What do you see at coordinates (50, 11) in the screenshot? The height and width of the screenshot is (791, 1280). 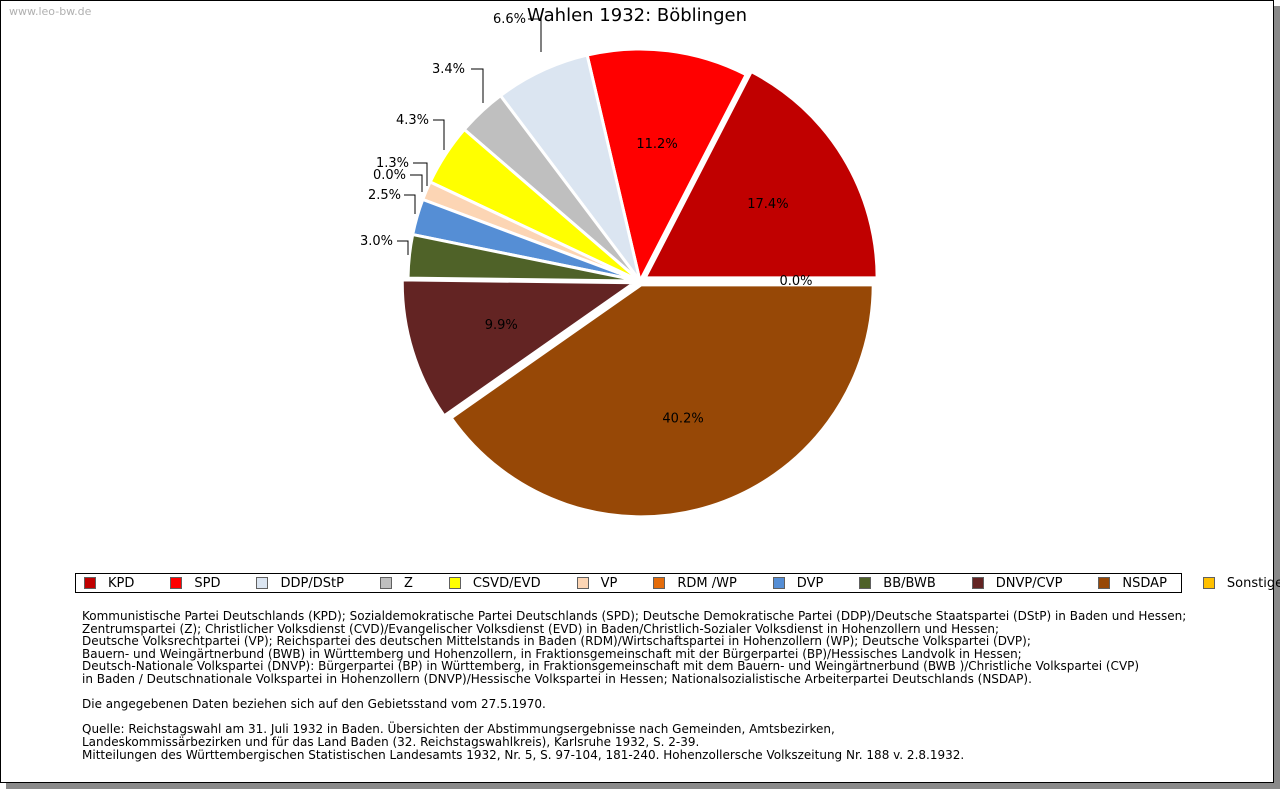 I see `watermark: www.leo-bw.de` at bounding box center [50, 11].